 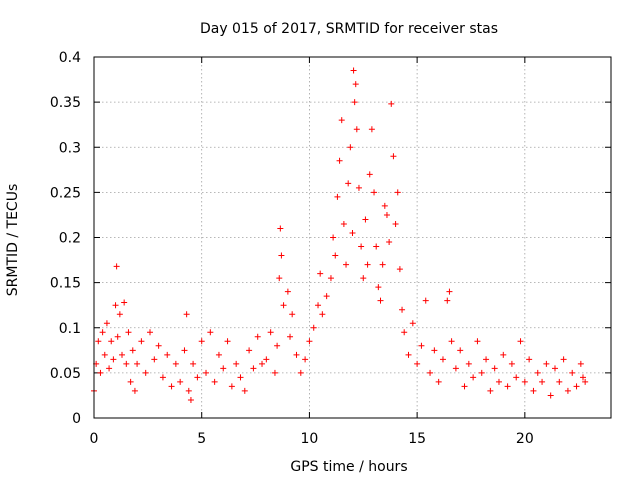 What do you see at coordinates (13, 240) in the screenshot?
I see `y-axis-label: SRMTID / TECUs` at bounding box center [13, 240].